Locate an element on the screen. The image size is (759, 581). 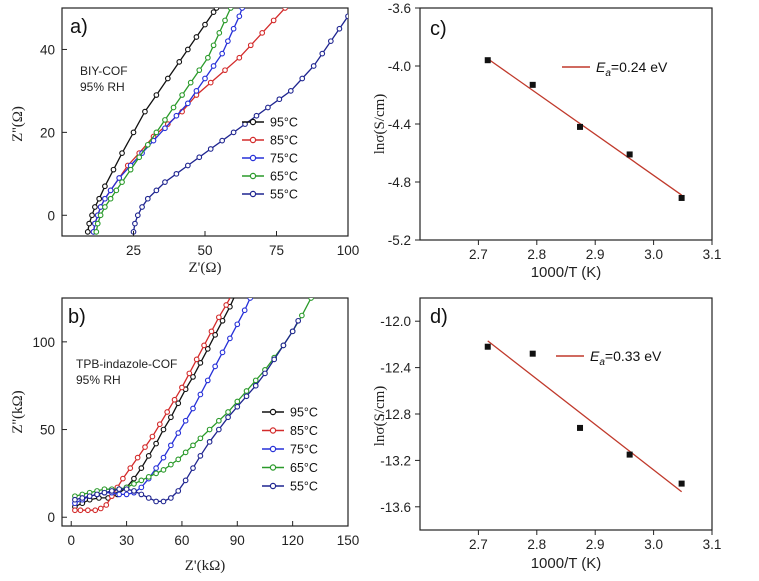
annotation-b-line2: 95% RH is located at coordinates (98, 380).